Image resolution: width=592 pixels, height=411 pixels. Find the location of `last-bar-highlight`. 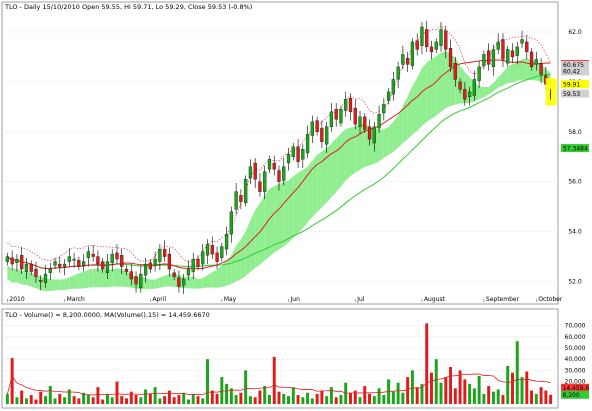

last-bar-highlight is located at coordinates (551, 92).